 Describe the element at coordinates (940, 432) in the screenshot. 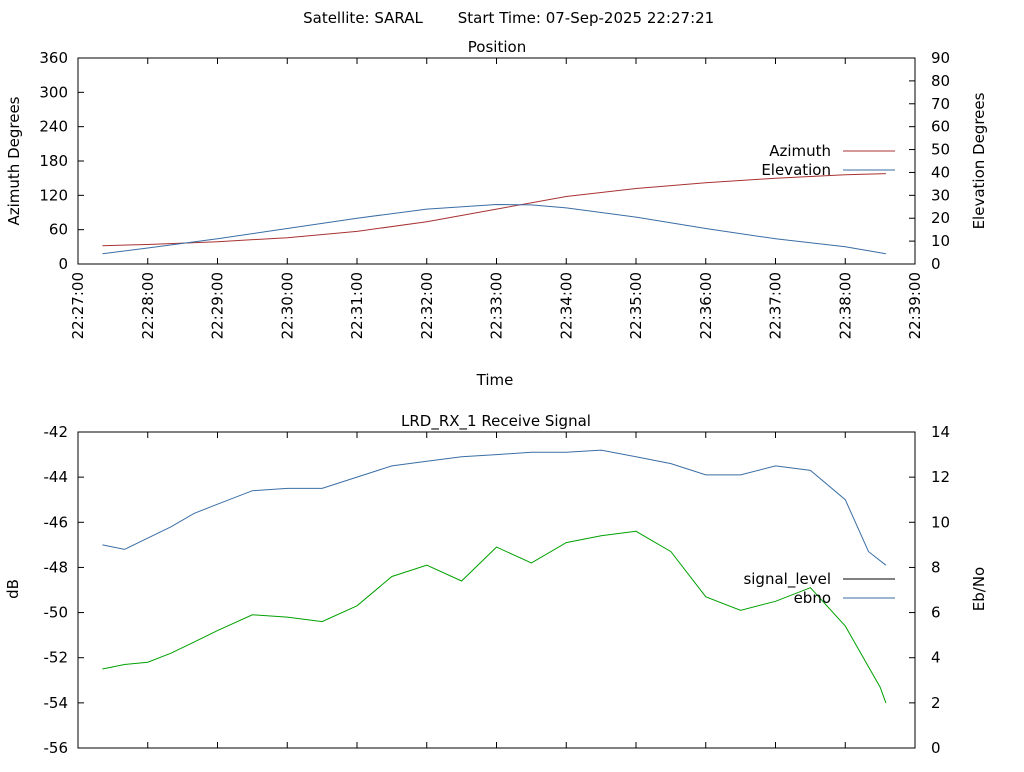

I see `signal-y2-tick-label: 14` at that location.